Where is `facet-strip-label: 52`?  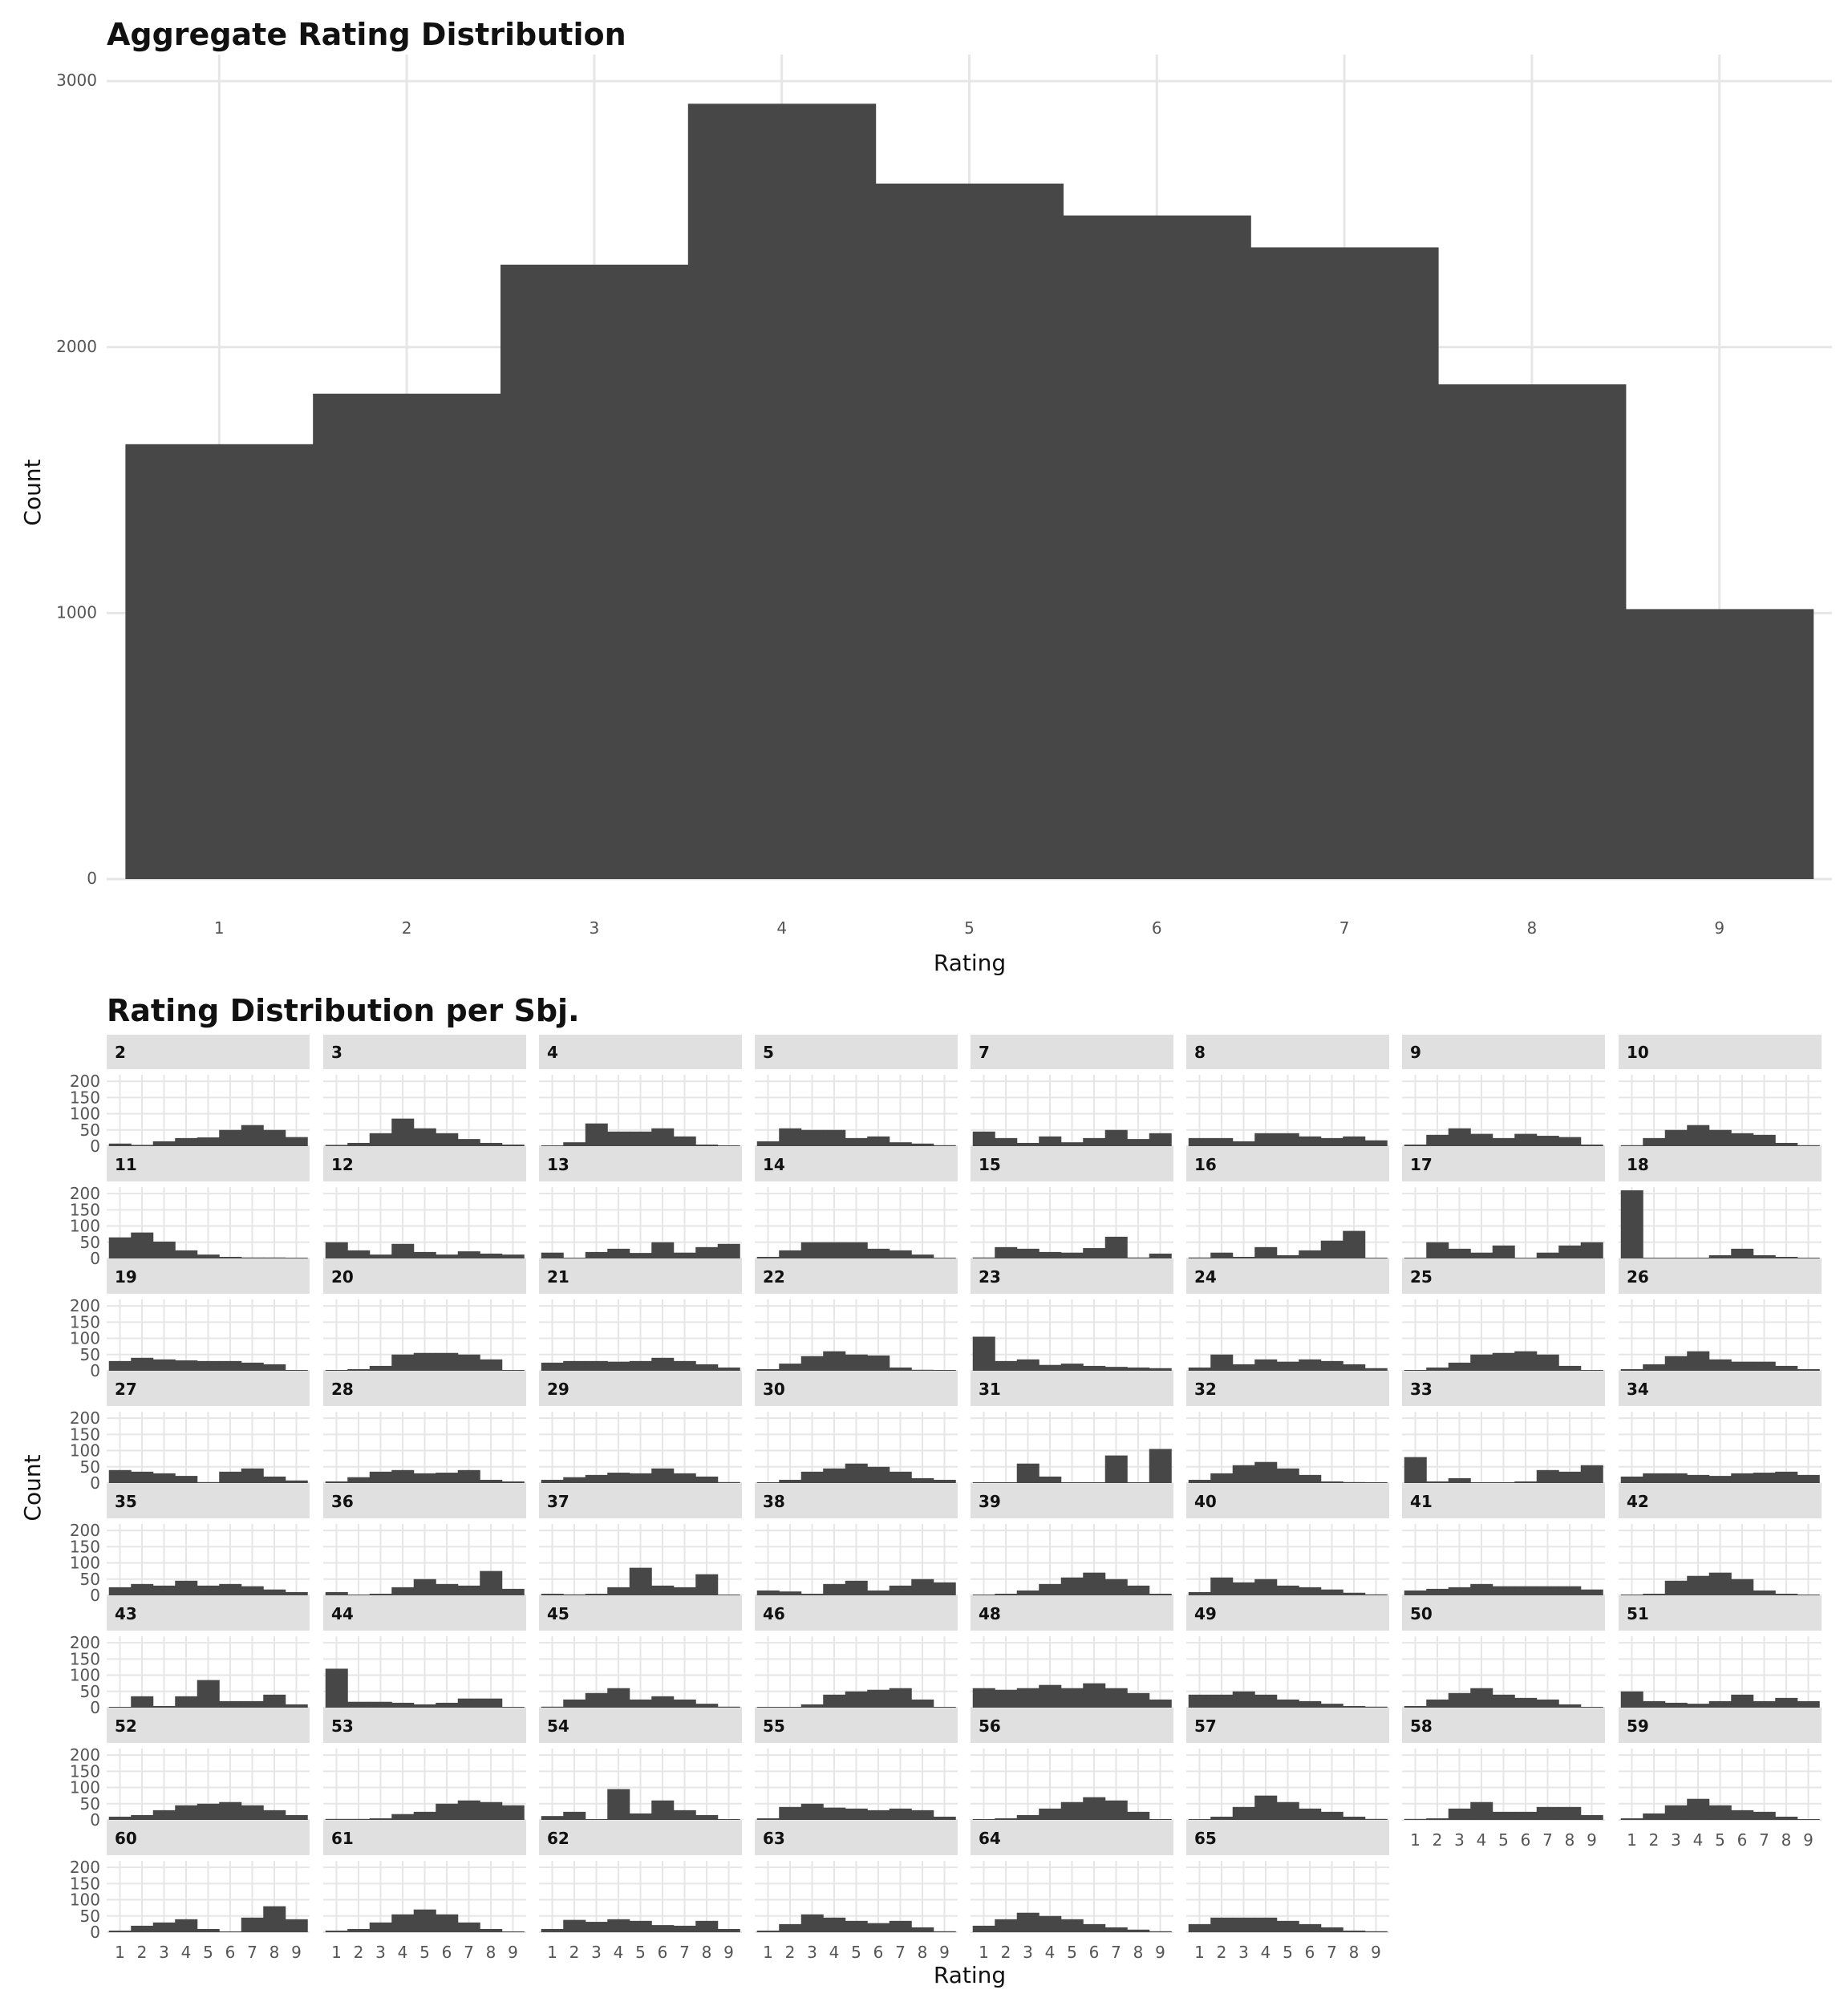 facet-strip-label: 52 is located at coordinates (126, 1726).